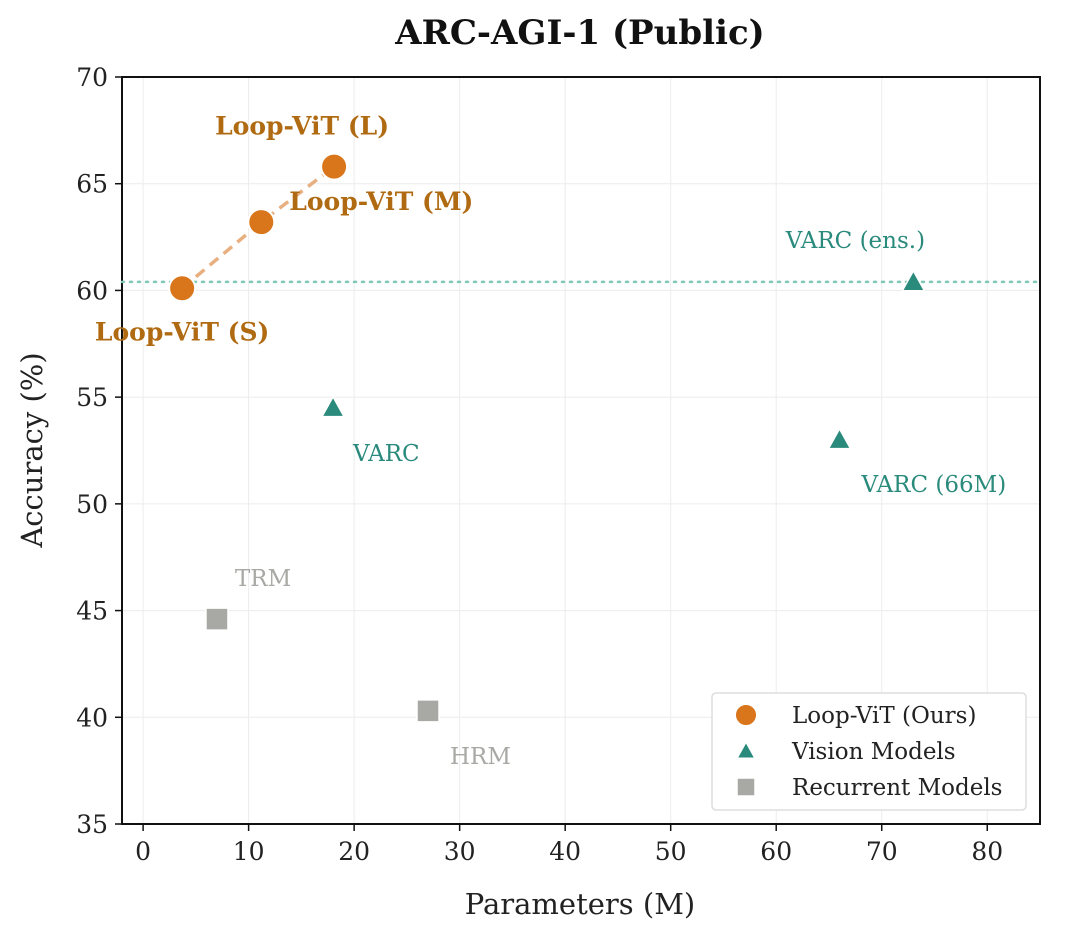  What do you see at coordinates (354, 851) in the screenshot?
I see `x-tick-label: 20` at bounding box center [354, 851].